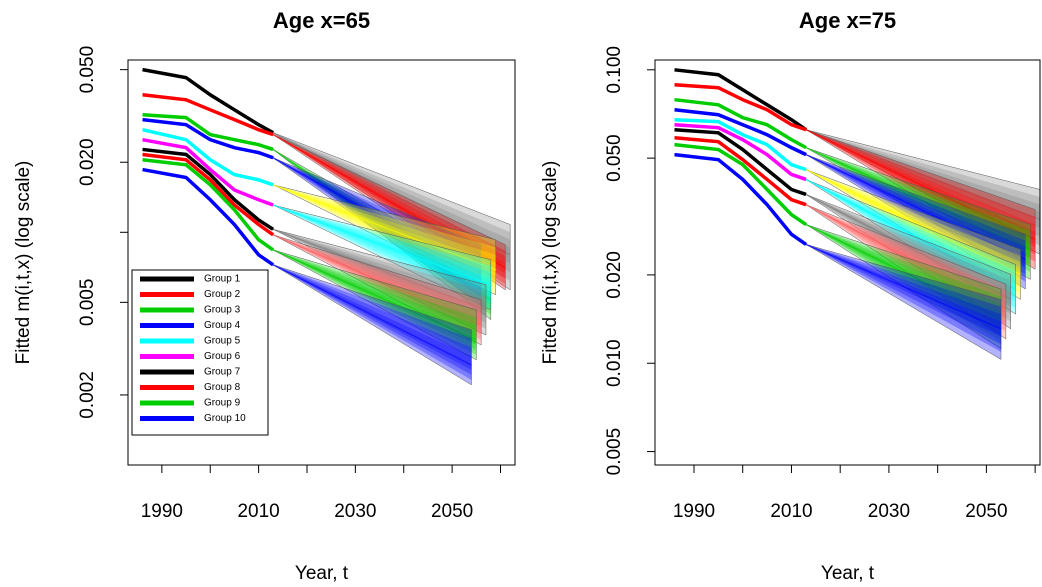 Image resolution: width=1042 pixels, height=587 pixels. I want to click on chart-title: Age x=75, so click(847, 20).